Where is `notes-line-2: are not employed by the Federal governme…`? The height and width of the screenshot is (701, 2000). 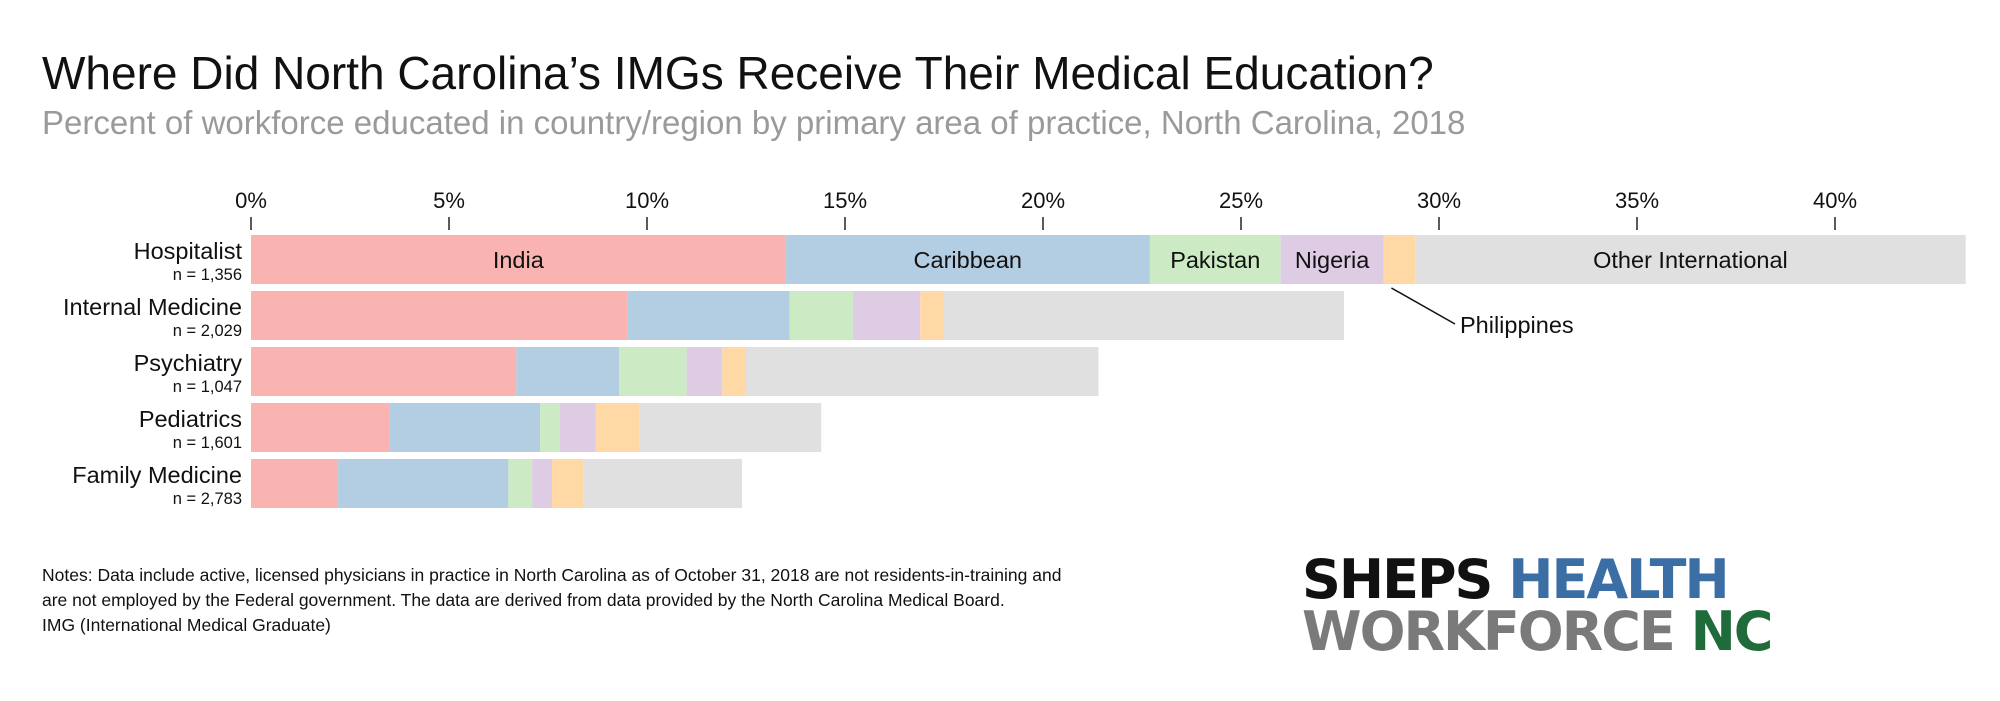 notes-line-2: are not employed by the Federal governme… is located at coordinates (523, 600).